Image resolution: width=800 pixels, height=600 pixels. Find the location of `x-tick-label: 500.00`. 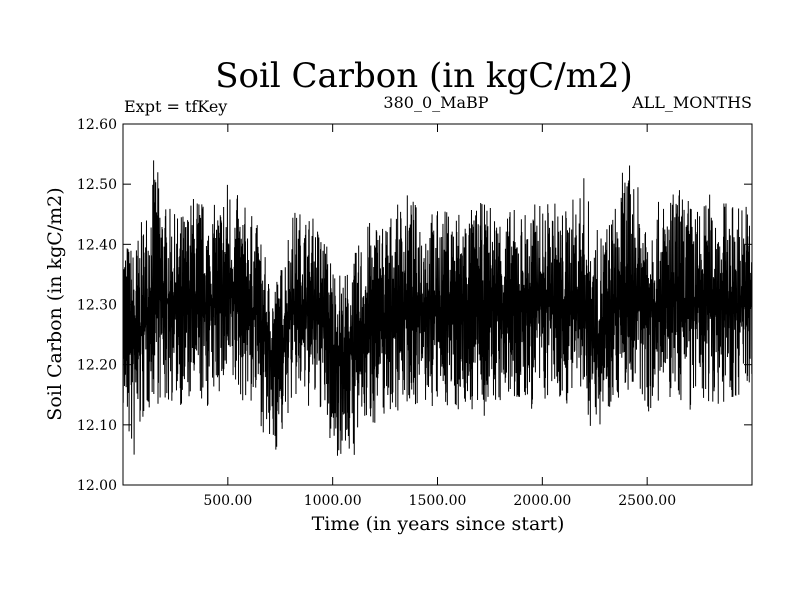

x-tick-label: 500.00 is located at coordinates (227, 501).